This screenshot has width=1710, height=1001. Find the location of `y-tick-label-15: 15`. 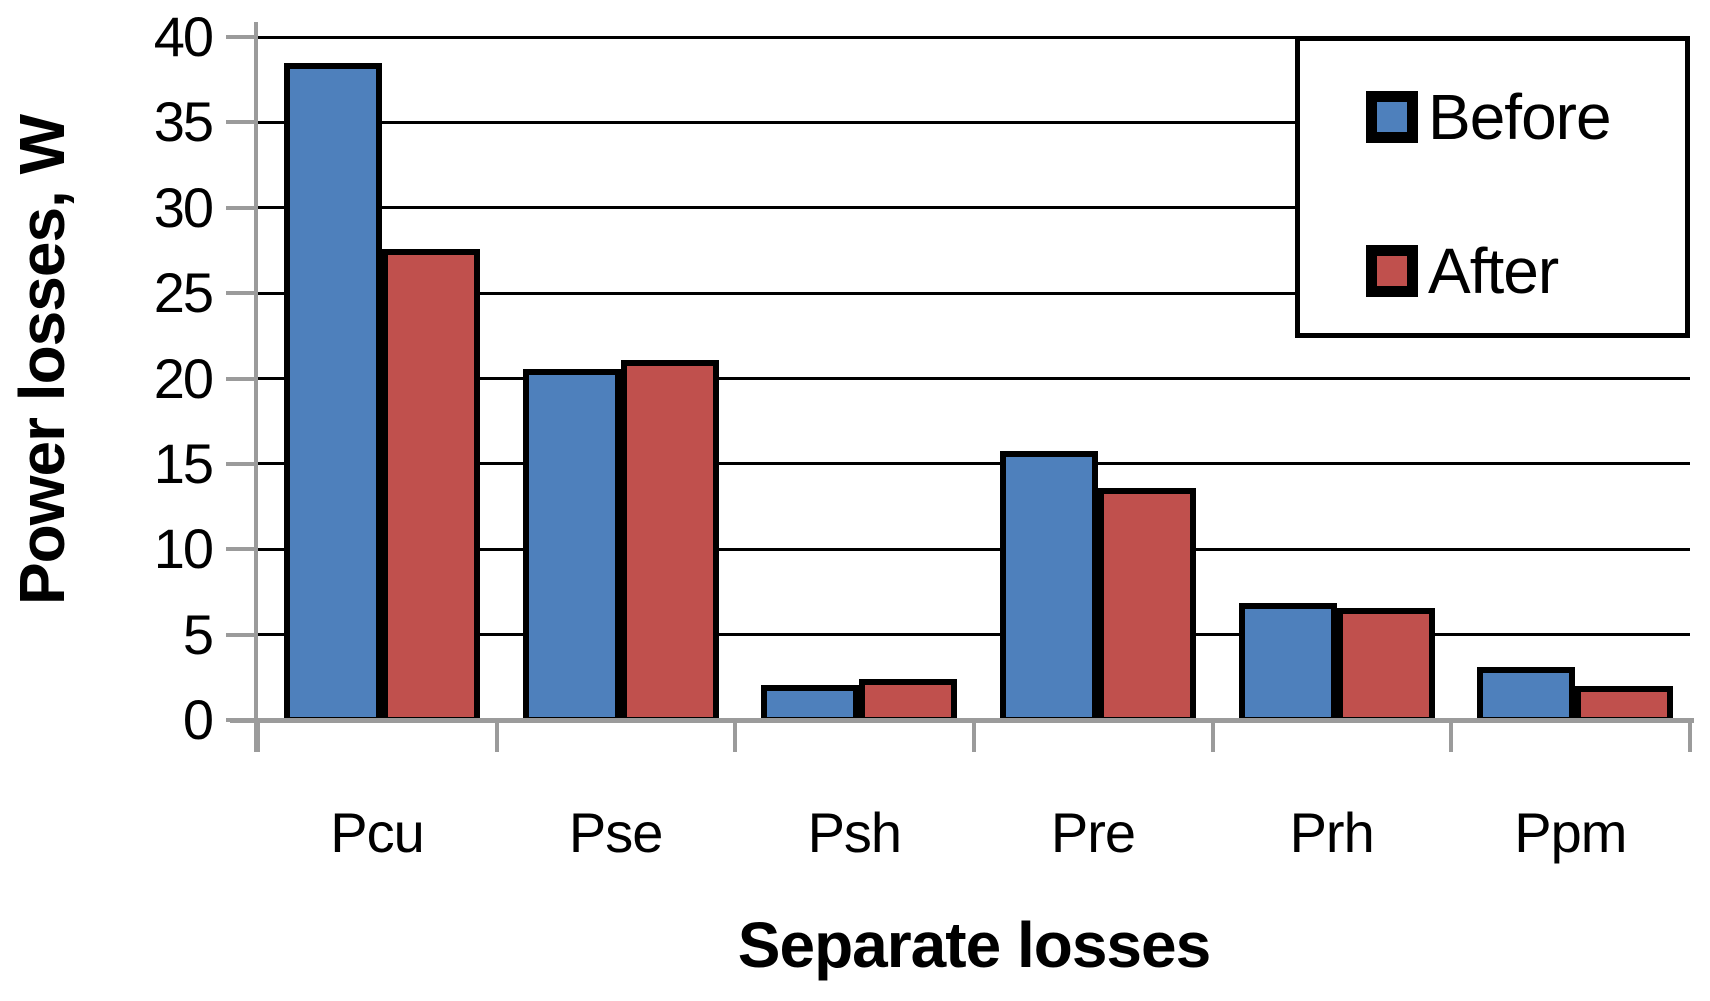

y-tick-label-15: 15 is located at coordinates (183, 463).